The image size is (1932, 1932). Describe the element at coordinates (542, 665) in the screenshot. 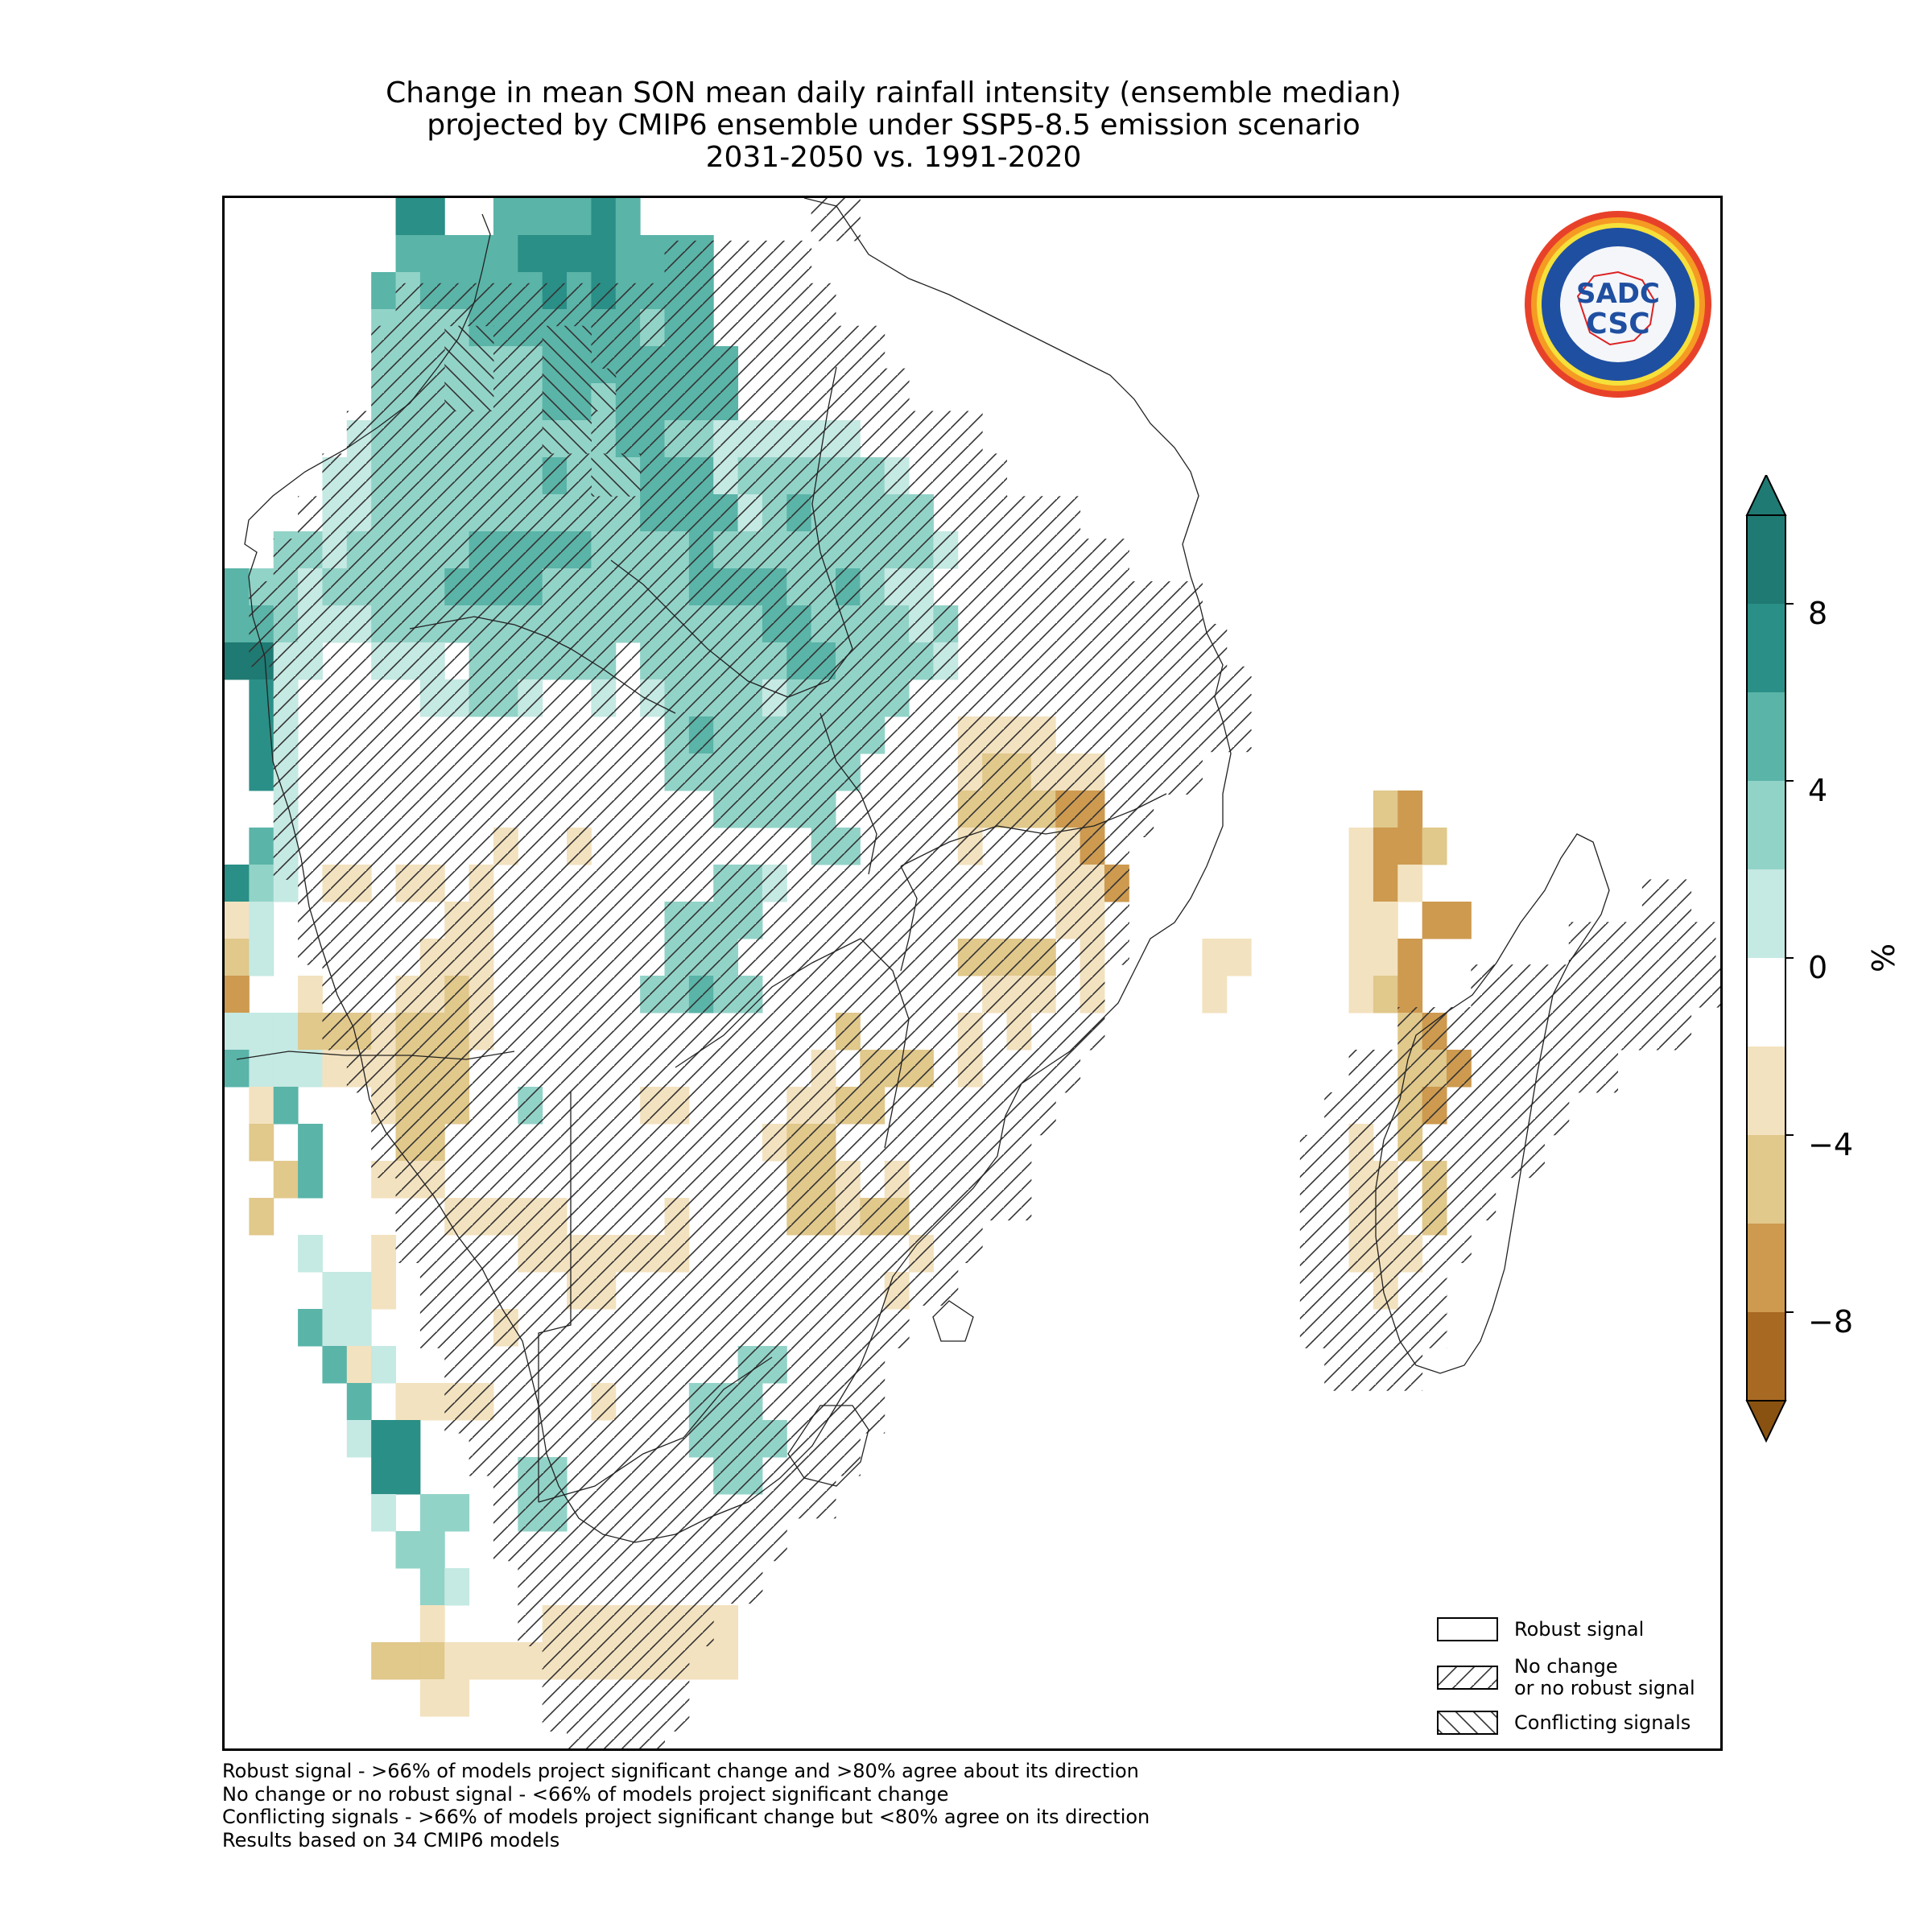

I see `border-angola-zambia` at that location.